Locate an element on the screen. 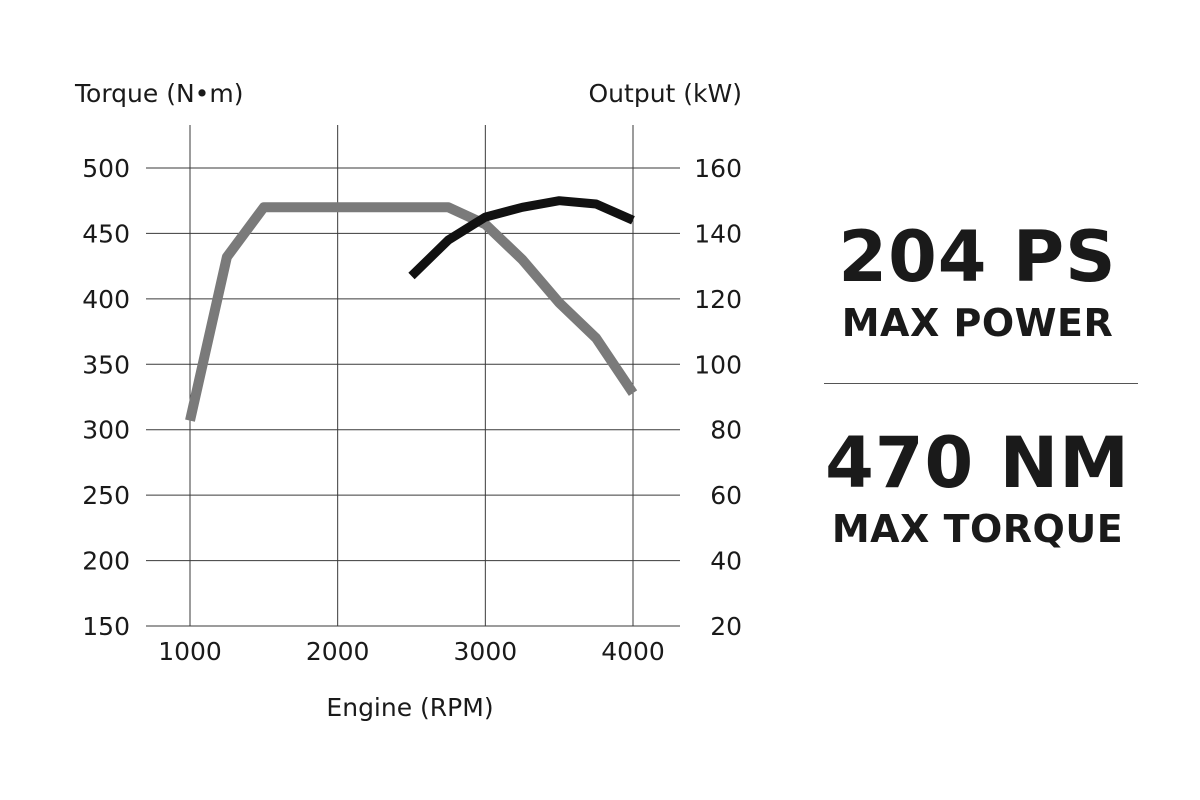  x-axis-title: Engine (RPM) is located at coordinates (409, 707).